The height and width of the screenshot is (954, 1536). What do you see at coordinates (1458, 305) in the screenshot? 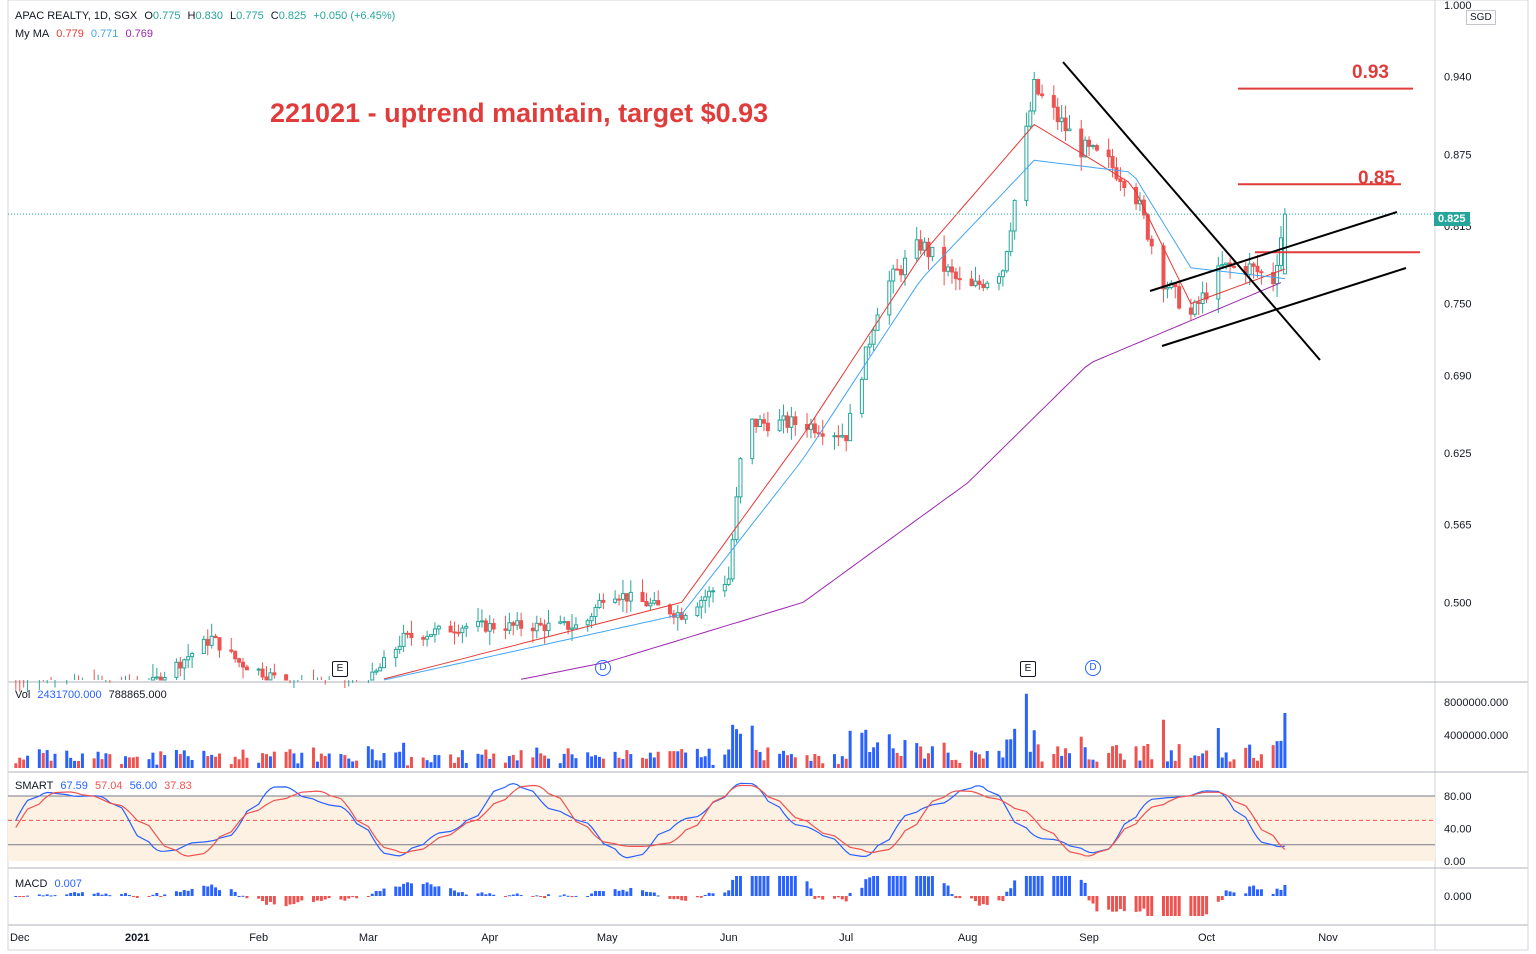
I see `price-tick-label: 0.750` at bounding box center [1458, 305].